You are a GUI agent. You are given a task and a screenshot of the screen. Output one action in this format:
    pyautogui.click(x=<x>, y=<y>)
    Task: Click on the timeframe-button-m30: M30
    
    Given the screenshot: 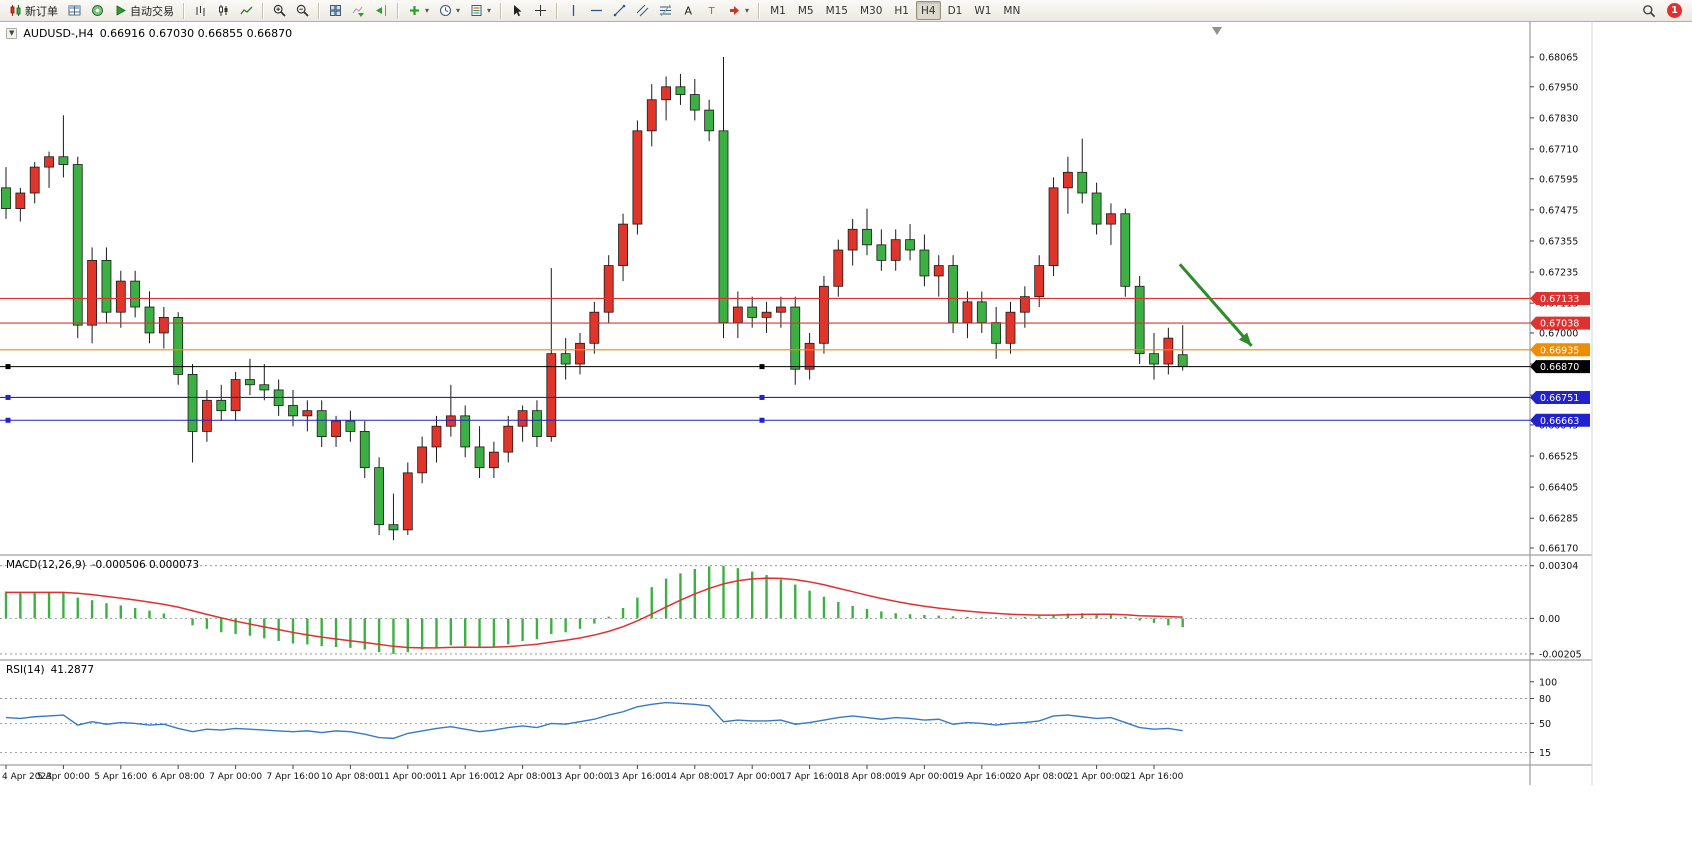 What is the action you would take?
    pyautogui.click(x=871, y=10)
    